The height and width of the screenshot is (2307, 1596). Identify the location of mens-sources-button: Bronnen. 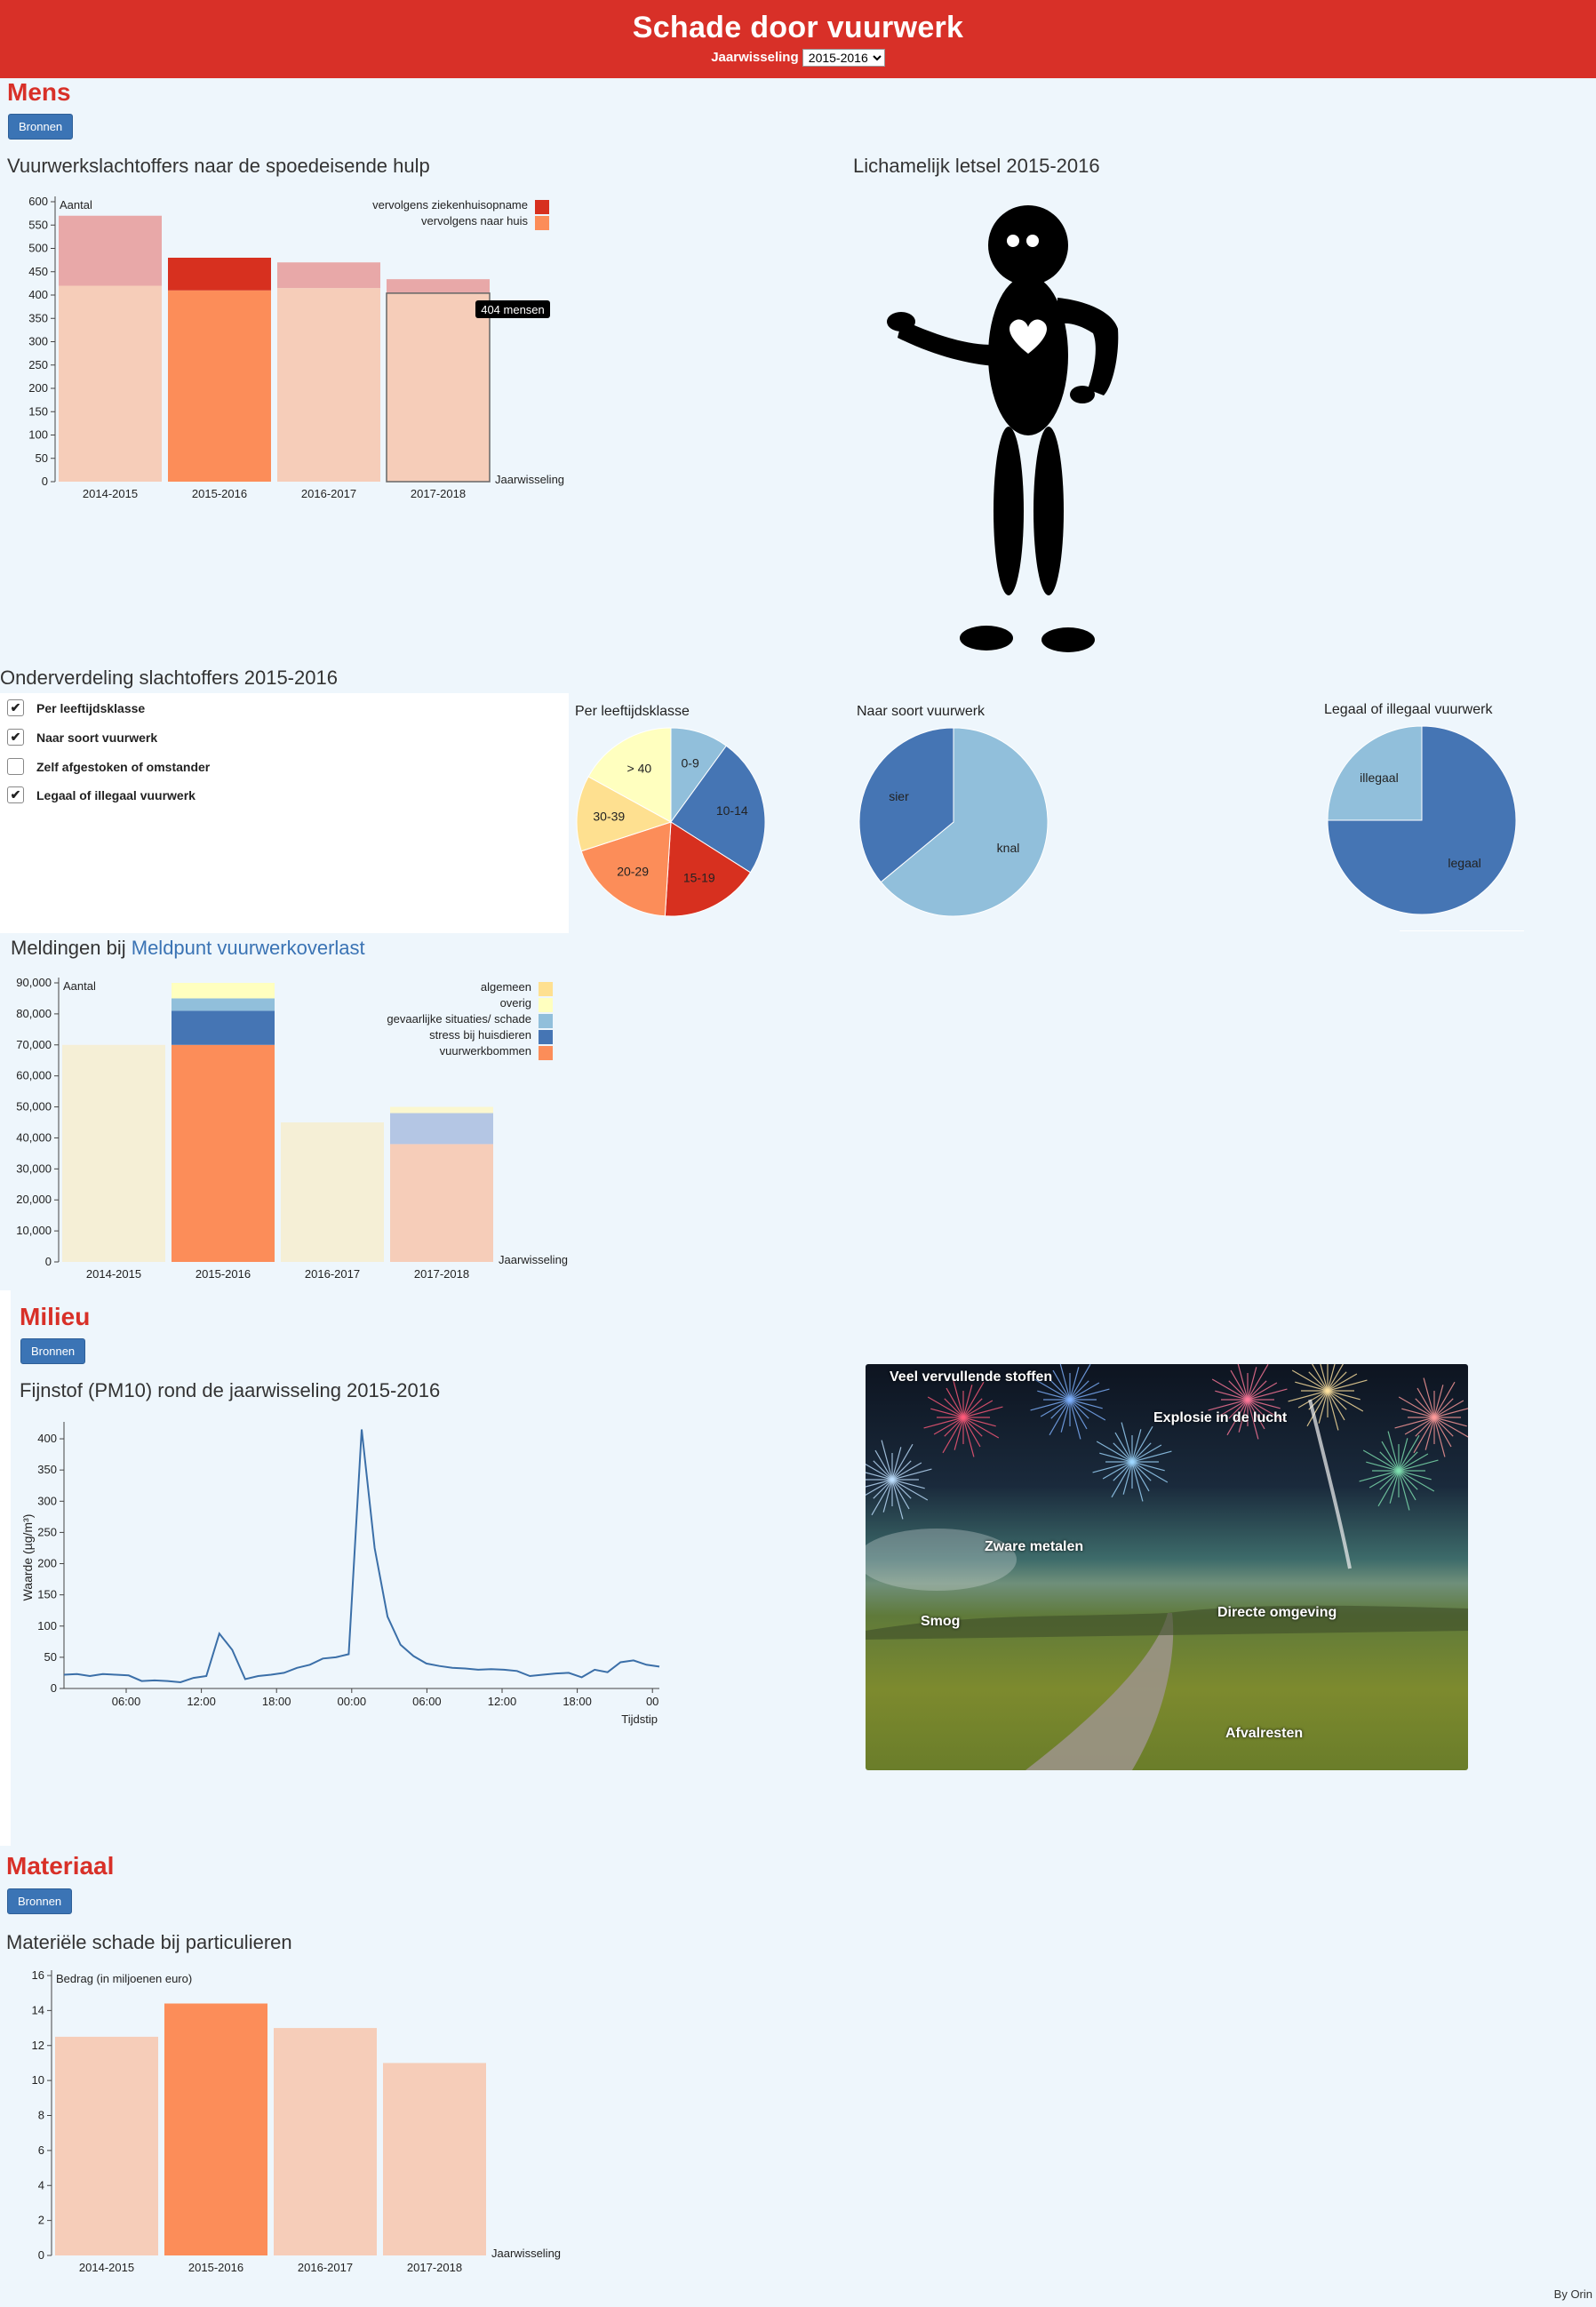
(41, 127).